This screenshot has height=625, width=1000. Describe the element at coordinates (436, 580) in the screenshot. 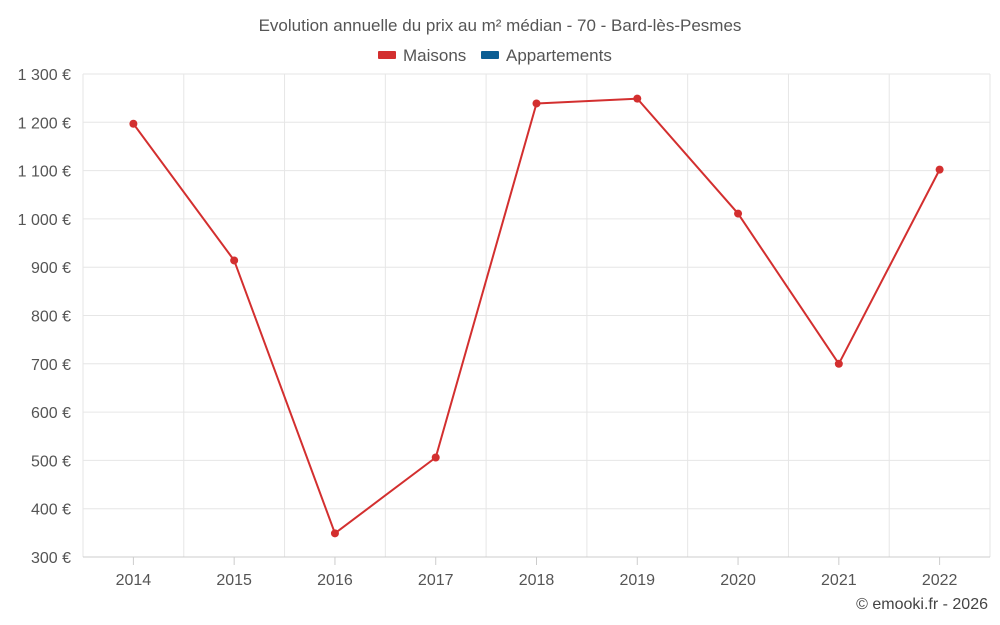

I see `x-tick-label: 2017` at that location.